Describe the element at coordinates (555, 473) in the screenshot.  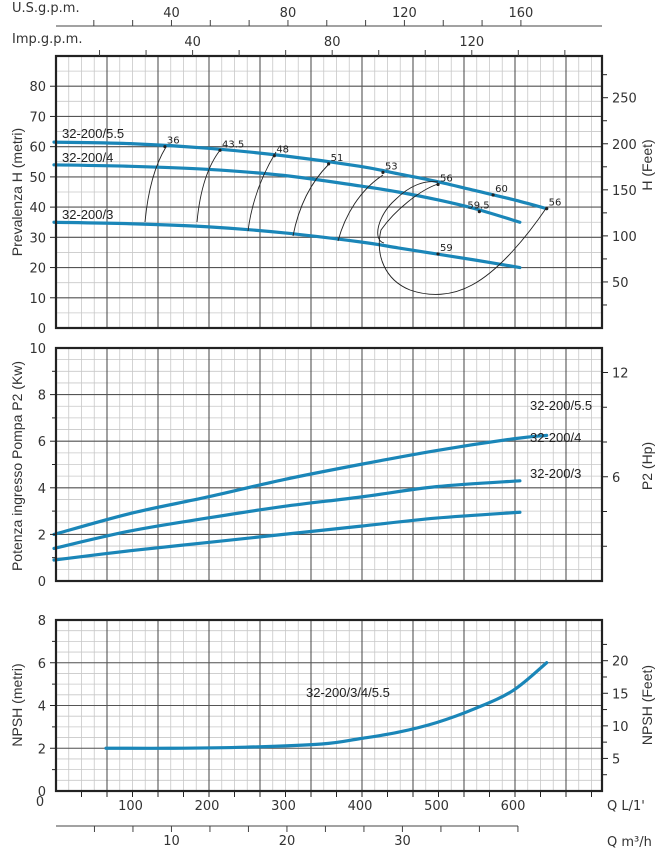
I see `power-series-label: 32-200/3` at that location.